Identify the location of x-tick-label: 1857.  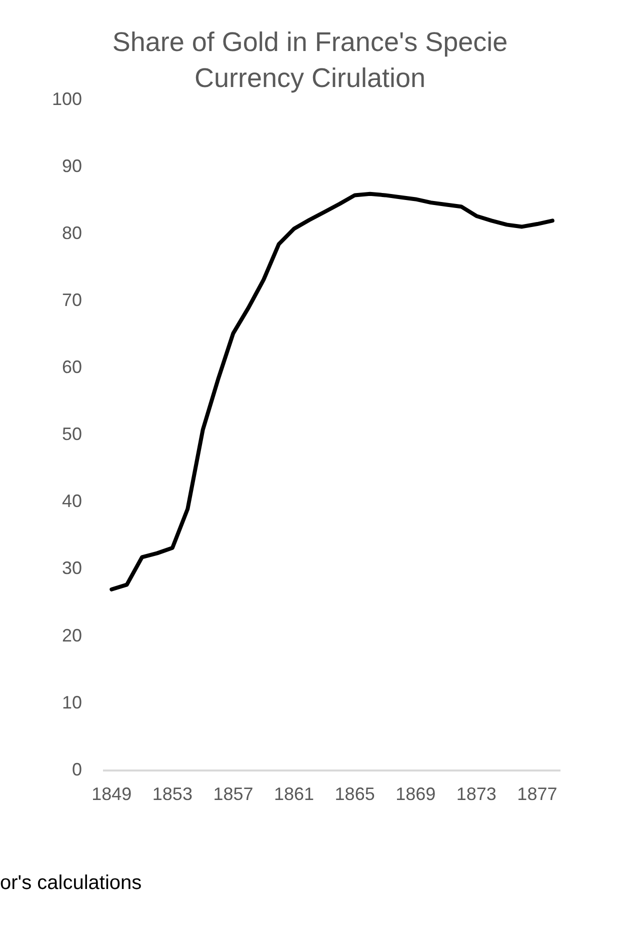
(233, 794).